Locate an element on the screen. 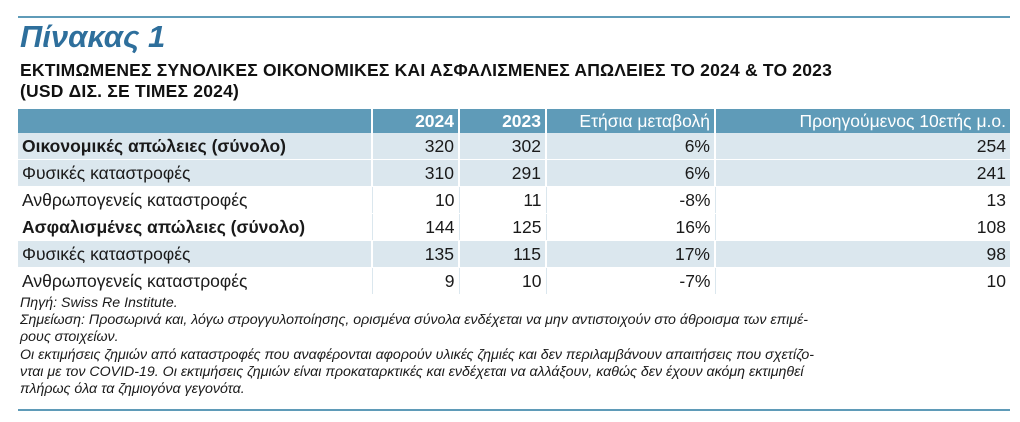 This screenshot has width=1020, height=422. cell-2023: 11 is located at coordinates (502, 200).